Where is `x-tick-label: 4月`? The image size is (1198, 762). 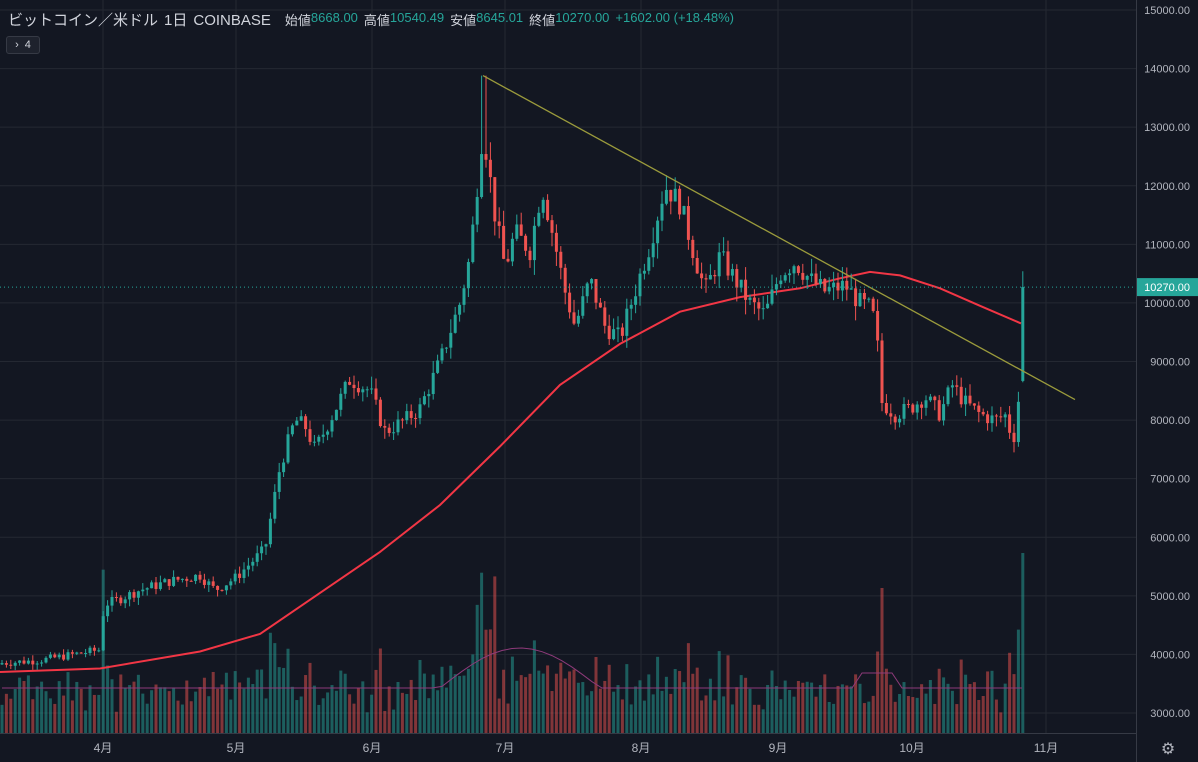
x-tick-label: 4月 is located at coordinates (103, 748).